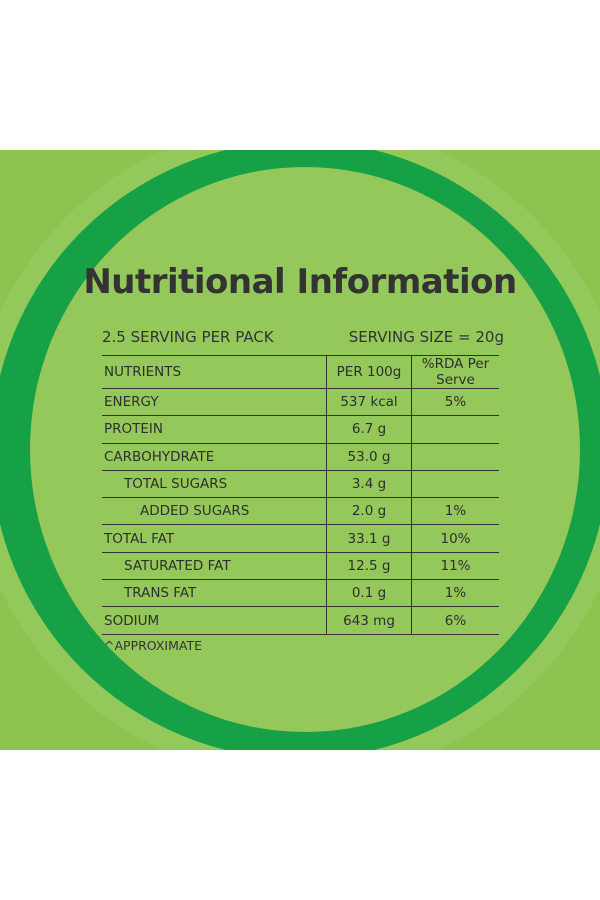 The width and height of the screenshot is (600, 900). Describe the element at coordinates (300, 282) in the screenshot. I see `page-title: Nutritional Information` at that location.